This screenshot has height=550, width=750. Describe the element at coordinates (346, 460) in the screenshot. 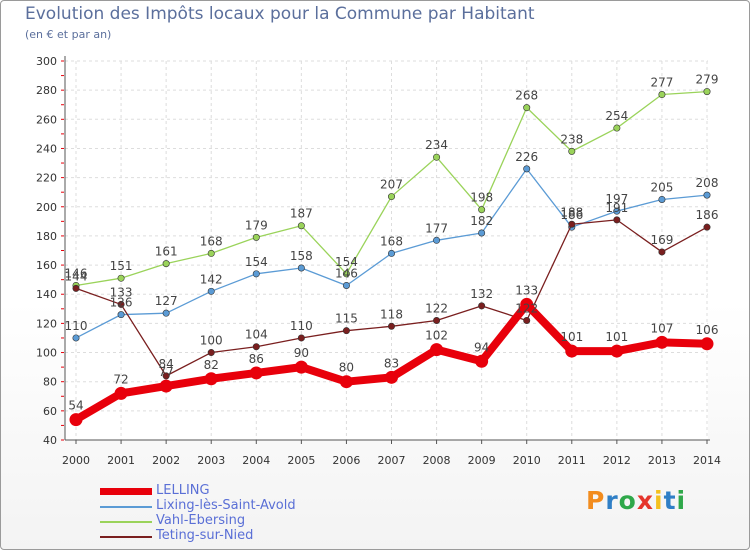

I see `x-tick-label: 2006` at that location.